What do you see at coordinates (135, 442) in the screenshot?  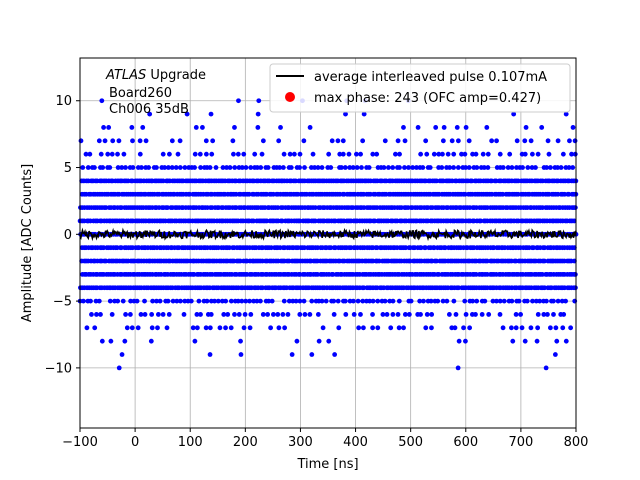 I see `x-tick-label: 0` at bounding box center [135, 442].